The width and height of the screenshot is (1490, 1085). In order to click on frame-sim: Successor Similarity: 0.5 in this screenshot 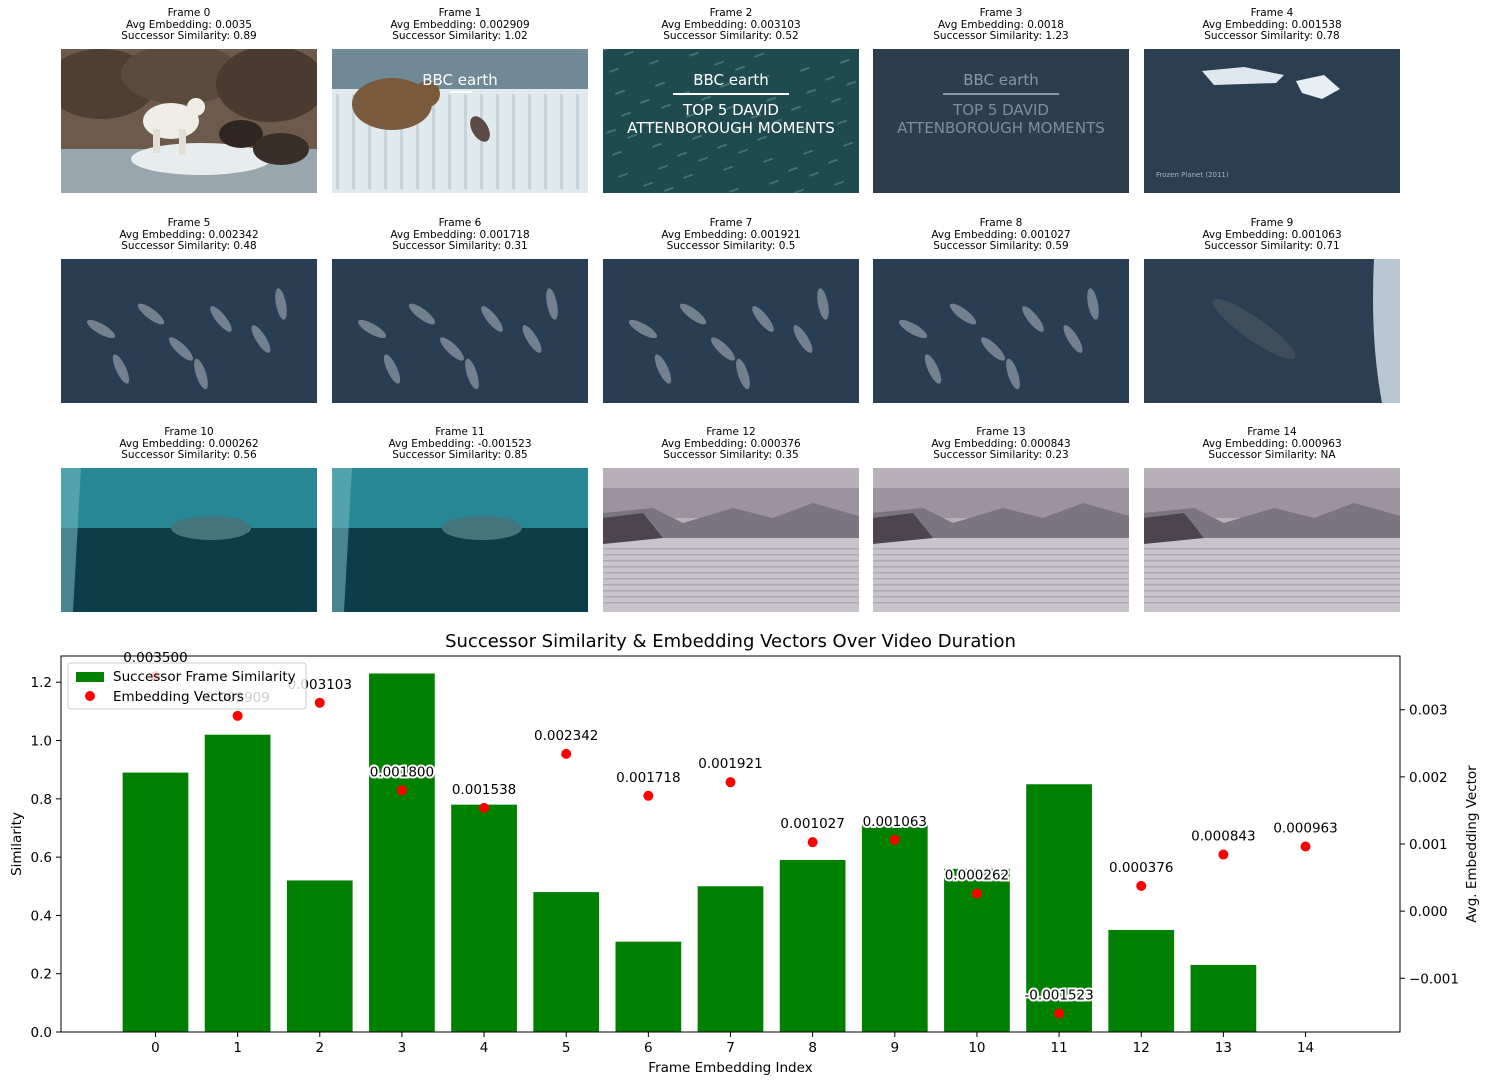, I will do `click(731, 246)`.